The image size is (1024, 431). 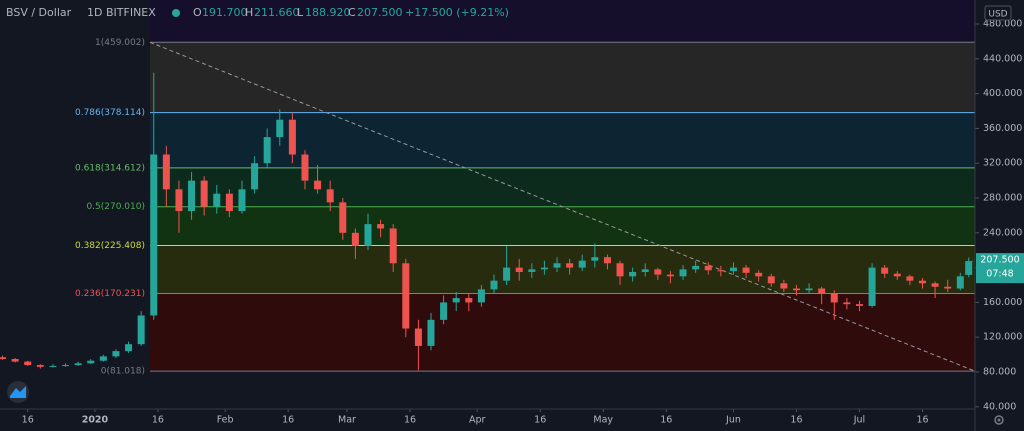 I want to click on logo, so click(x=18, y=392).